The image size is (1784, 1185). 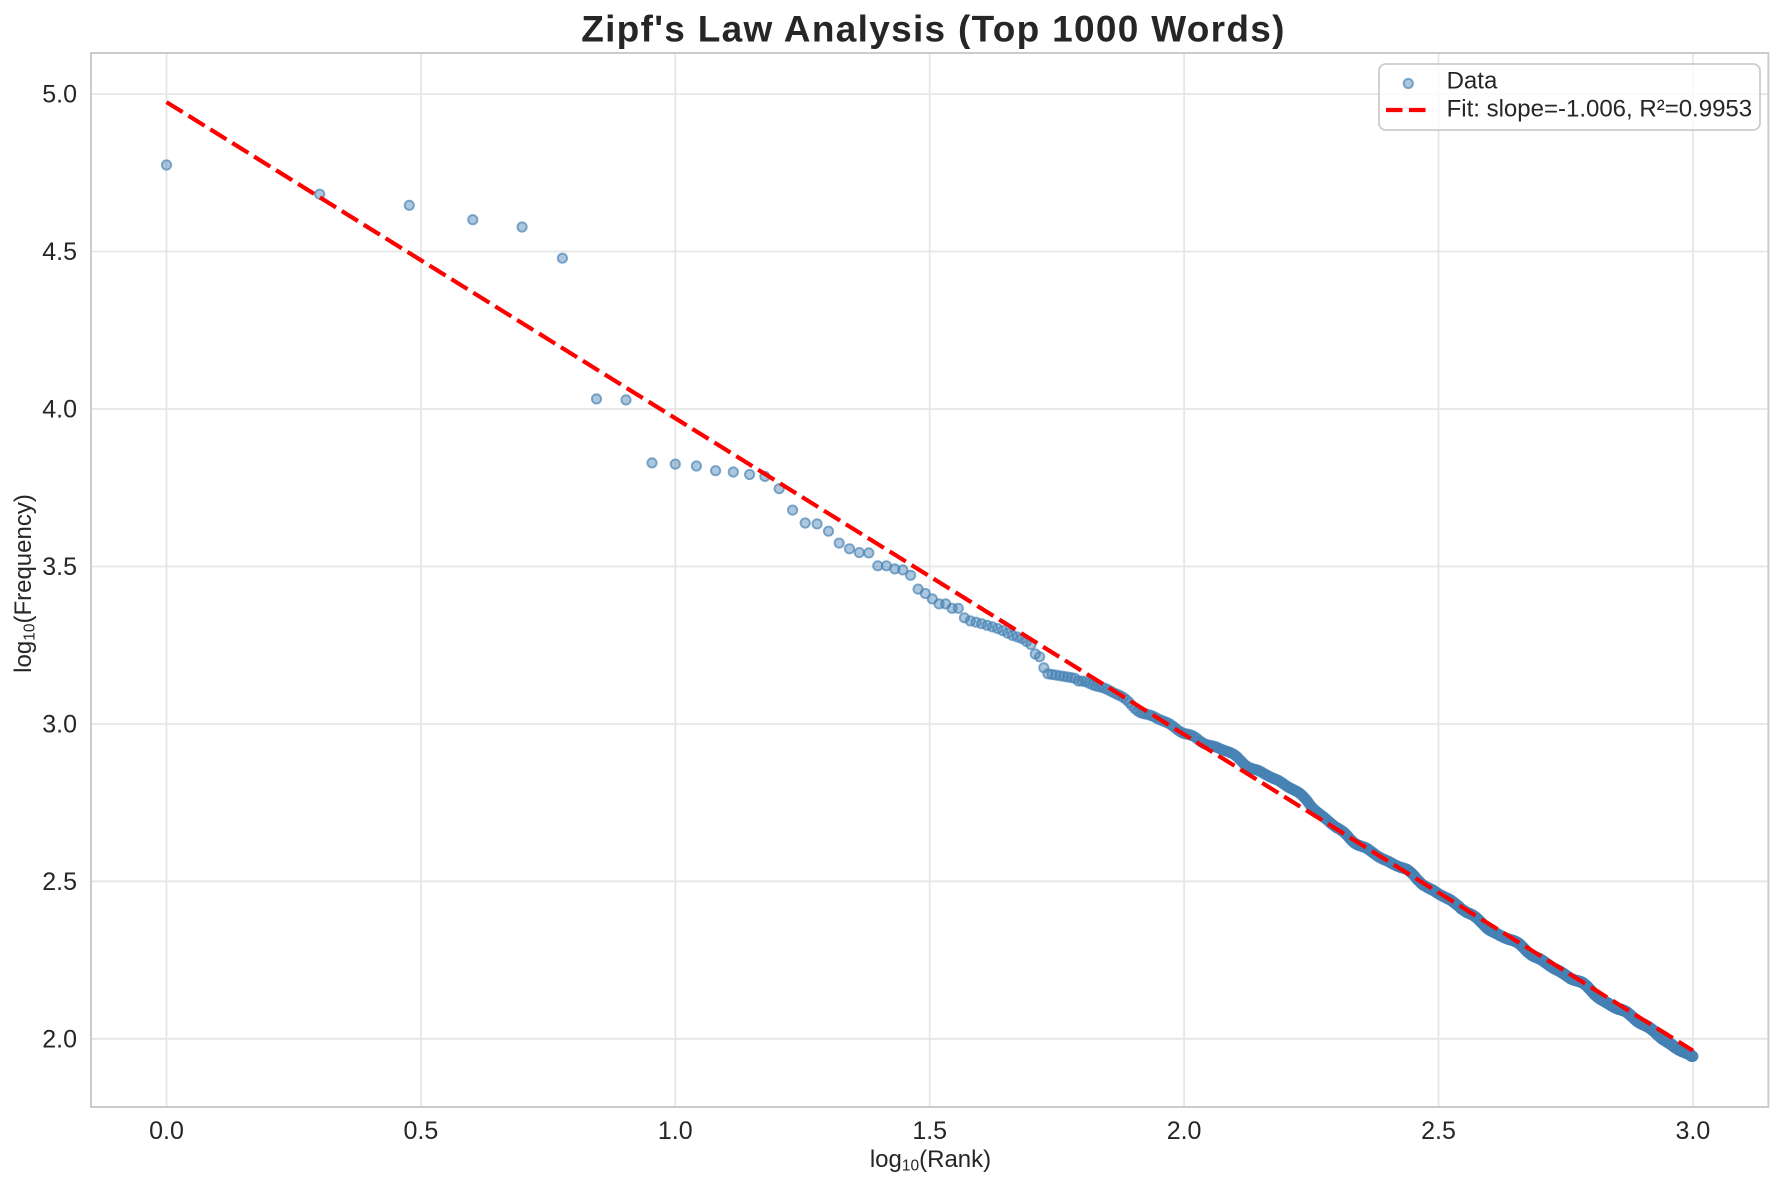 I want to click on svg-text:Zipf's Law Analysis (Top 1000: Zipf's Law Analysis (Top 1000 Words), so click(x=933, y=28).